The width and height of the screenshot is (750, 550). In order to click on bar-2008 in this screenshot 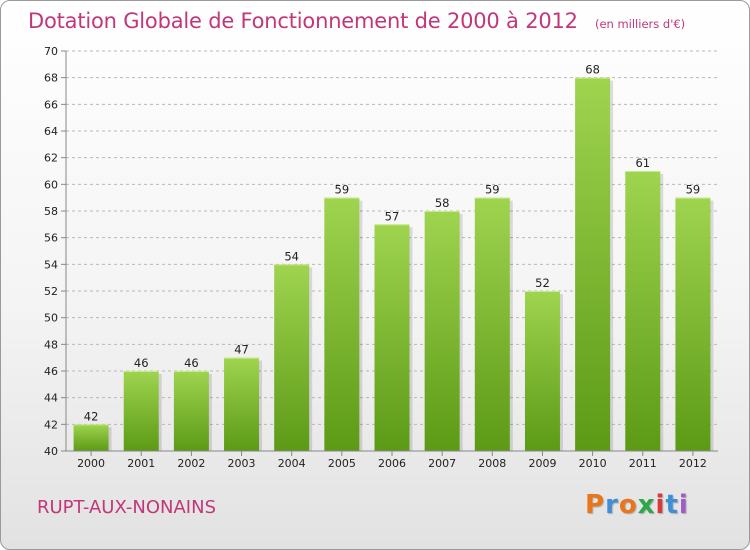, I will do `click(492, 324)`.